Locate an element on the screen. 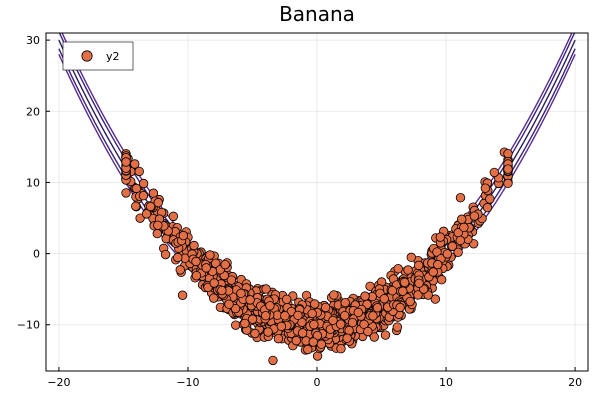 This screenshot has height=400, width=600. legend-box is located at coordinates (98, 56).